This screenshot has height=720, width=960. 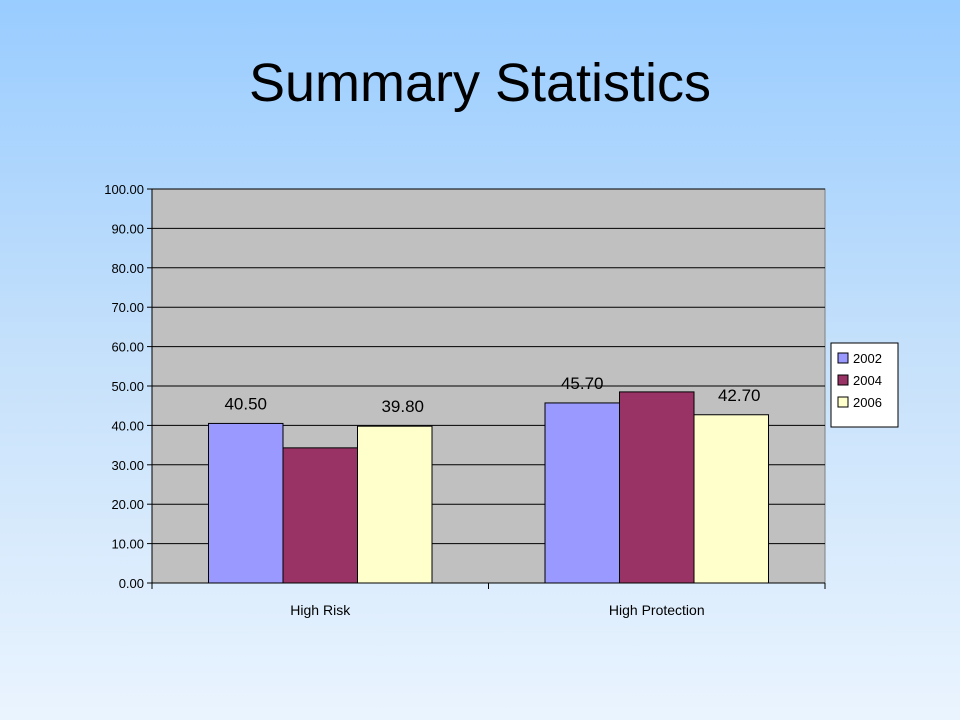 What do you see at coordinates (867, 358) in the screenshot?
I see `legend-label: 2002` at bounding box center [867, 358].